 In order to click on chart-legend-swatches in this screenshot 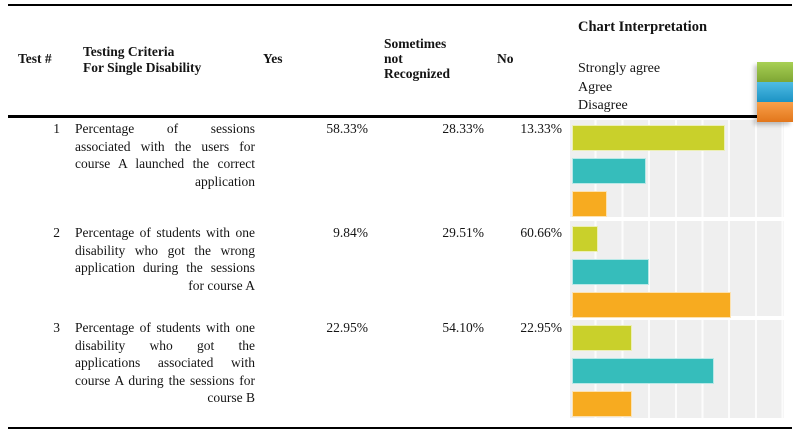, I will do `click(775, 92)`.